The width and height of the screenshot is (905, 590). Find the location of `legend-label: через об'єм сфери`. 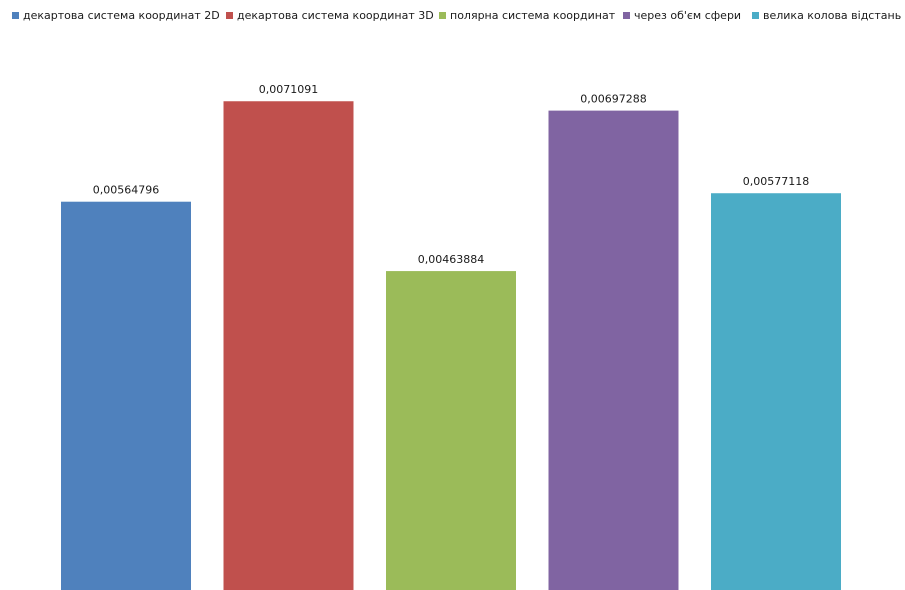

legend-label: через об'єм сфери is located at coordinates (688, 15).